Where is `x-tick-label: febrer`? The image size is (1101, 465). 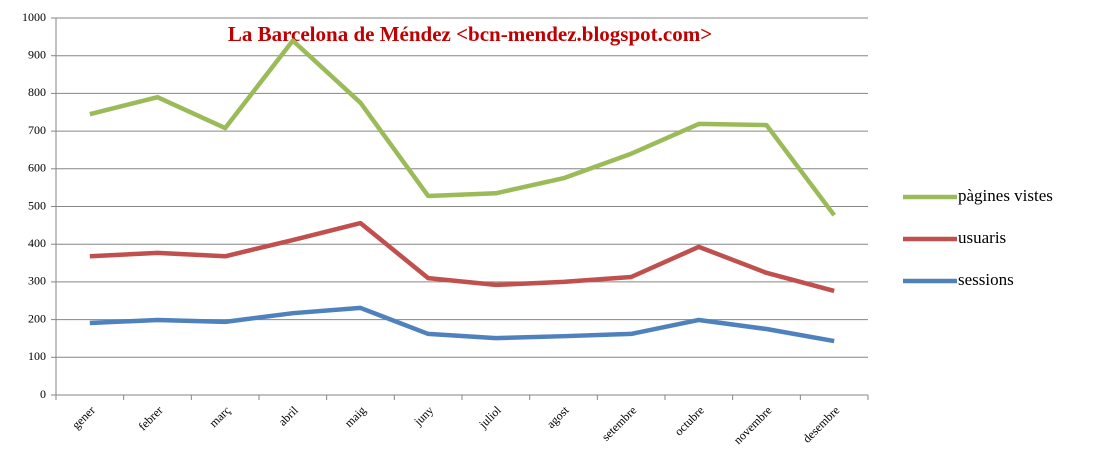
x-tick-label: febrer is located at coordinates (150, 418).